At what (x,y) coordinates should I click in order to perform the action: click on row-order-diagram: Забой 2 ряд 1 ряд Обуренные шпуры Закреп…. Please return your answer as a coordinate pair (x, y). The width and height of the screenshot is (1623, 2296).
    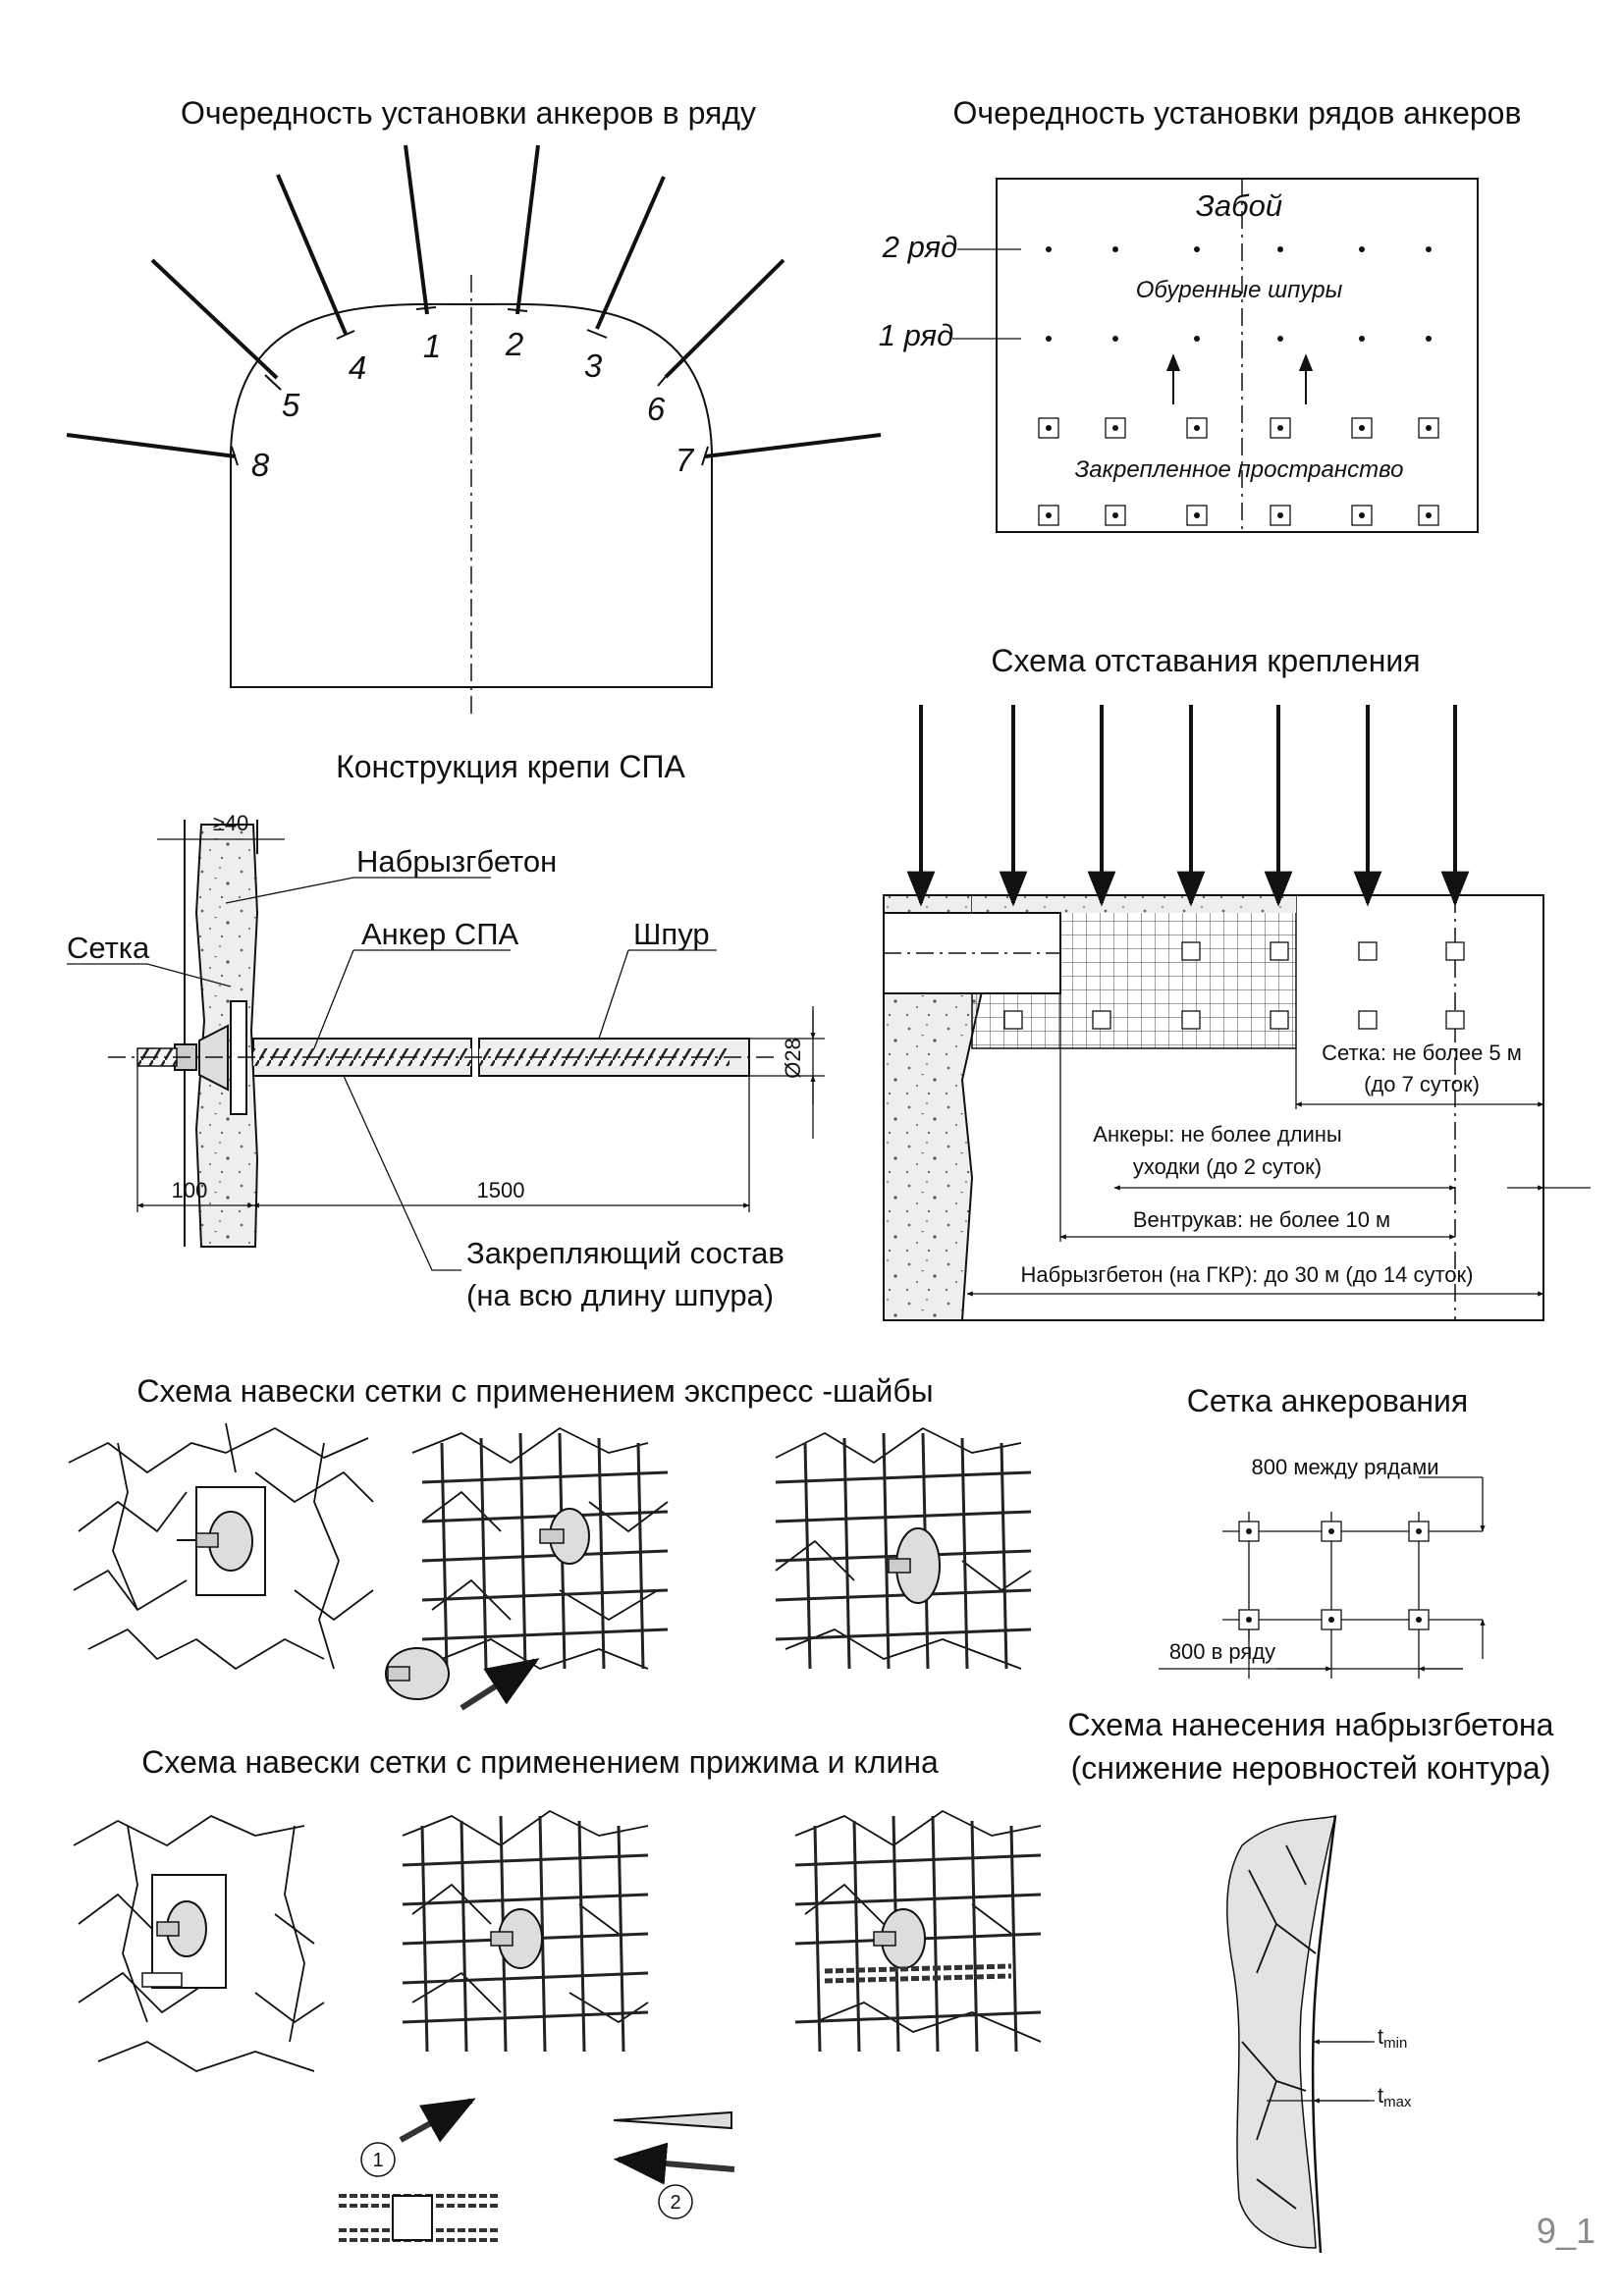
    Looking at the image, I should click on (1179, 356).